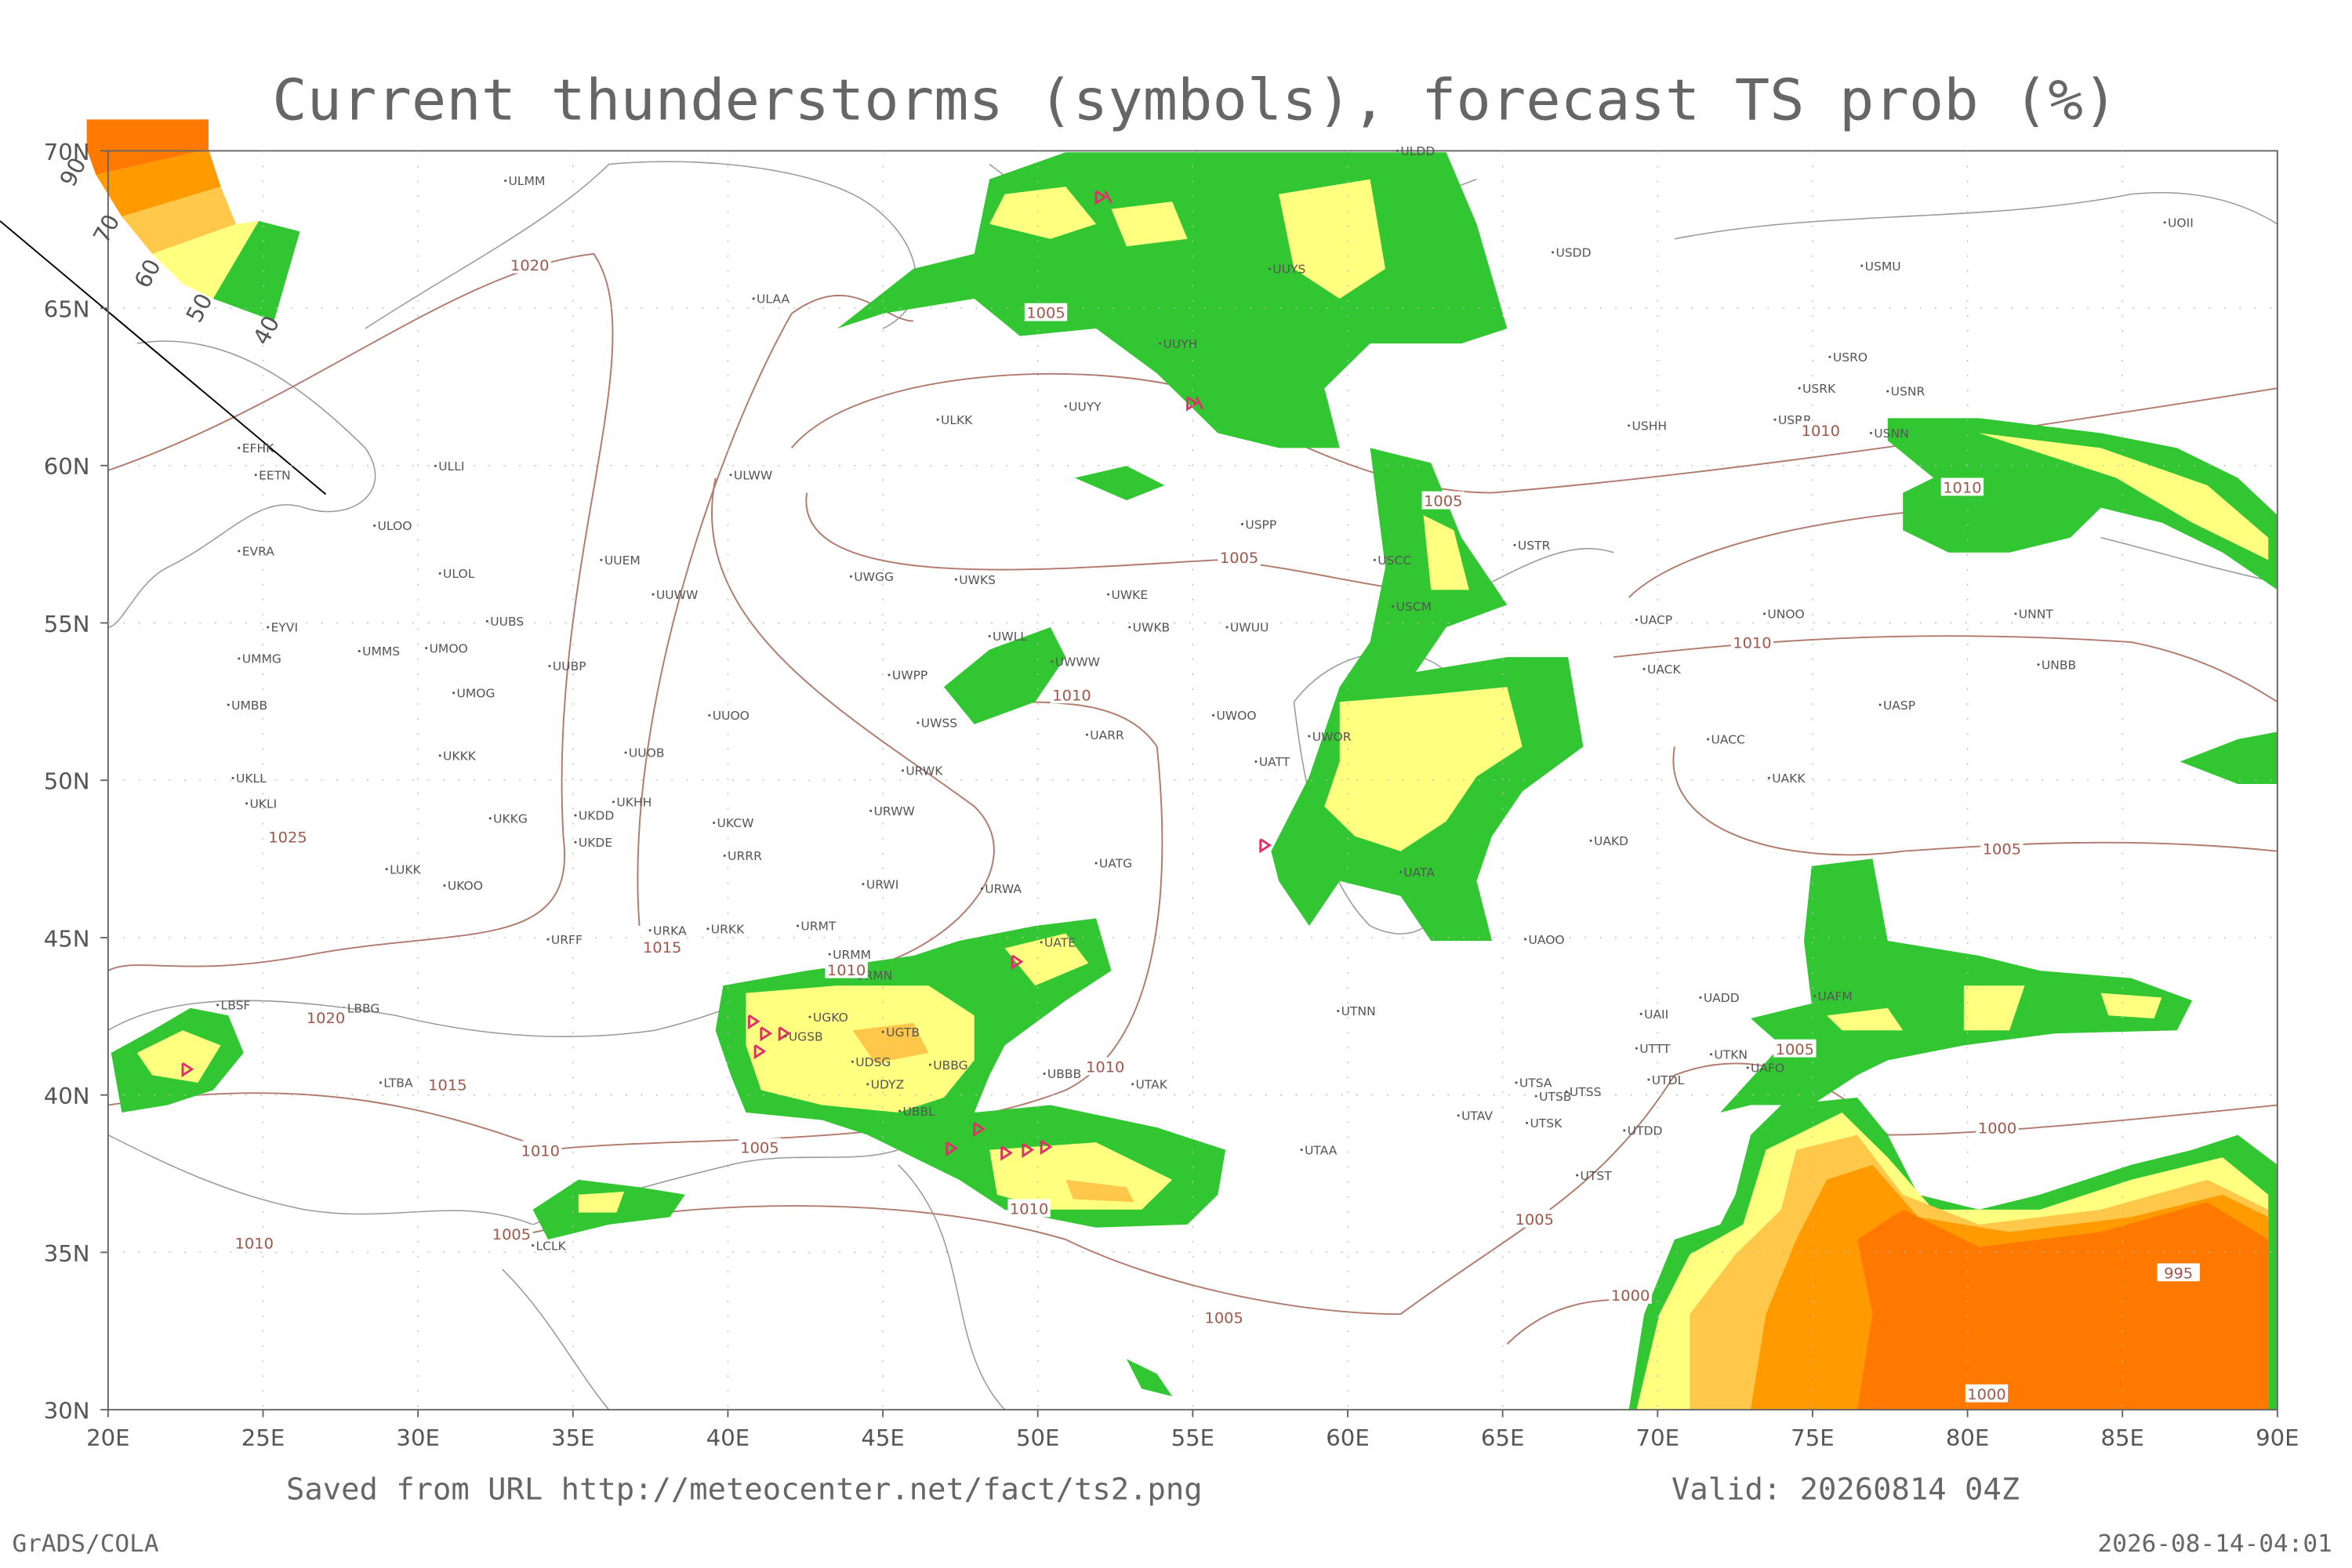 This screenshot has width=2352, height=1568. I want to click on station-label: UTAK, so click(1152, 1085).